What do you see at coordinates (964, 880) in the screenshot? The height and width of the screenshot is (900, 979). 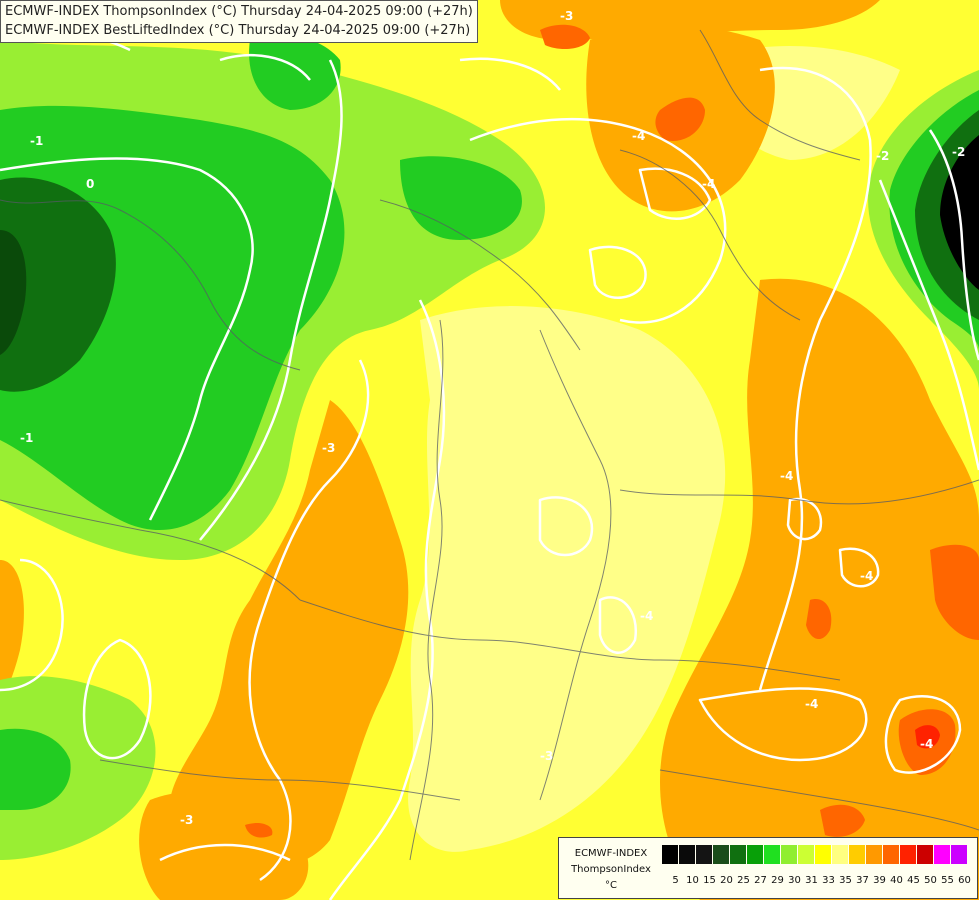 I see `legend-tick-label: 60` at bounding box center [964, 880].